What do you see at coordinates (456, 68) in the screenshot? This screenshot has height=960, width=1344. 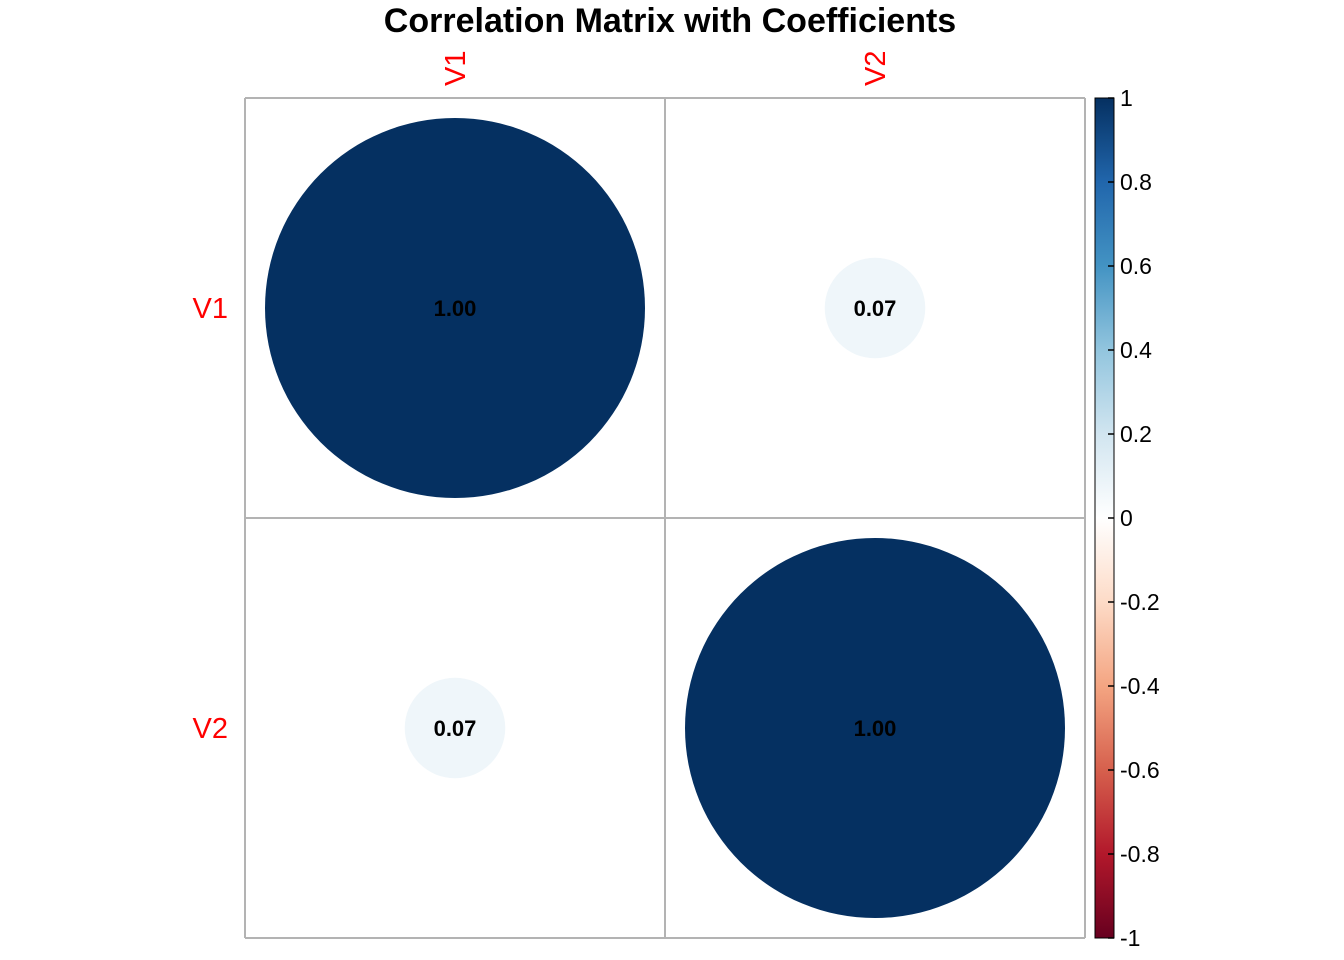 I see `col-label-V1: V1` at bounding box center [456, 68].